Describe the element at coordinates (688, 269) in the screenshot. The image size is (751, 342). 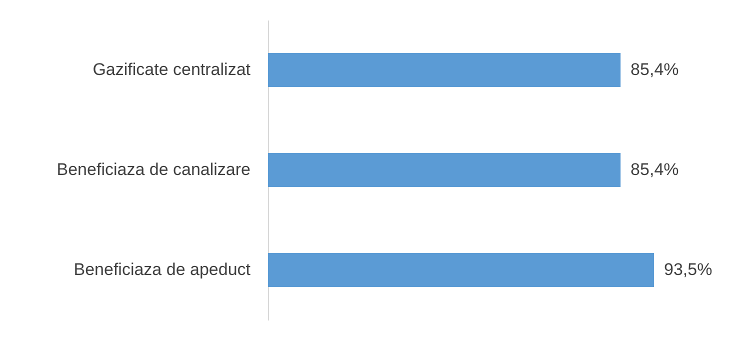
I see `data-label: 93,5%` at that location.